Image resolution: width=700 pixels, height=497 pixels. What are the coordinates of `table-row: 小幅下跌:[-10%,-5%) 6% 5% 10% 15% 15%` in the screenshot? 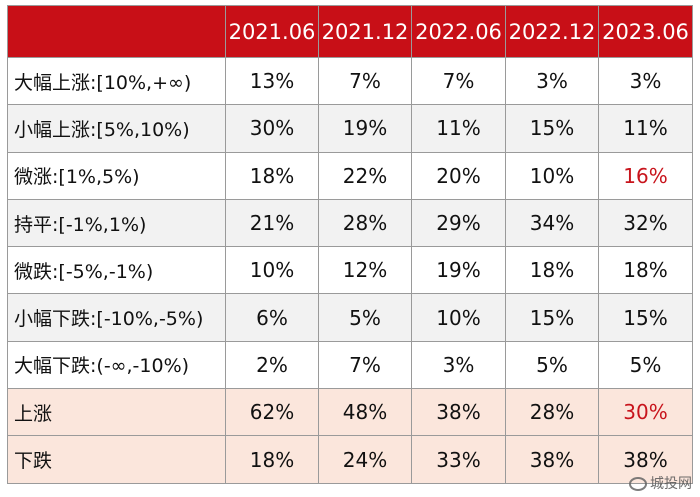 It's located at (350, 317).